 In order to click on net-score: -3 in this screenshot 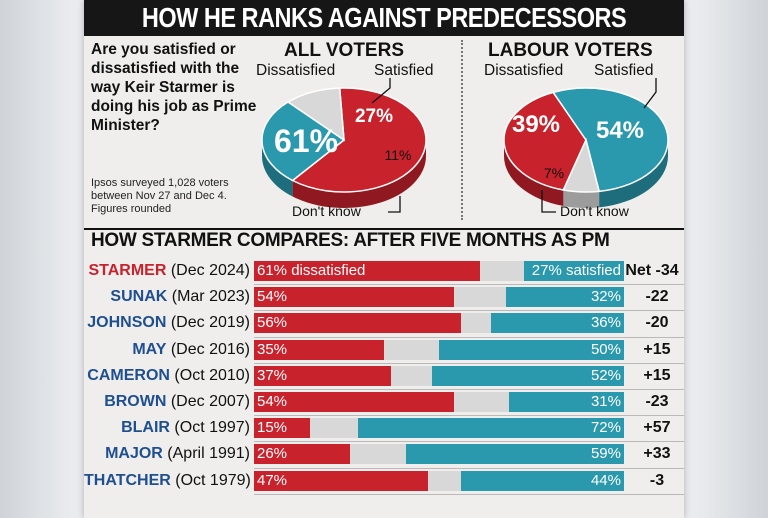, I will do `click(657, 480)`.